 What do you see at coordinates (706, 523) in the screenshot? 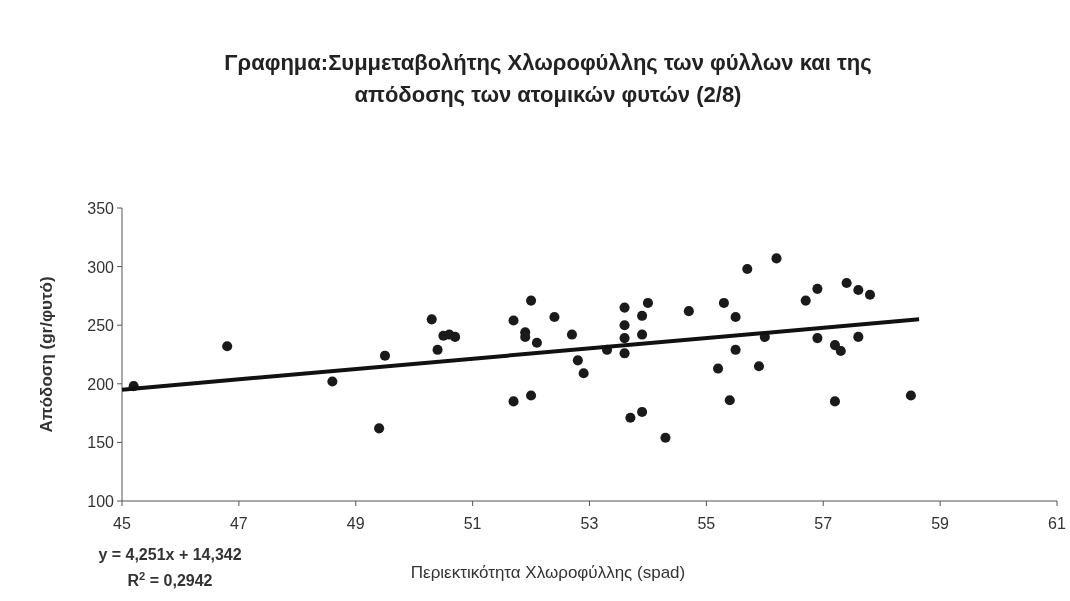
I see `x-tick-label: 55` at bounding box center [706, 523].